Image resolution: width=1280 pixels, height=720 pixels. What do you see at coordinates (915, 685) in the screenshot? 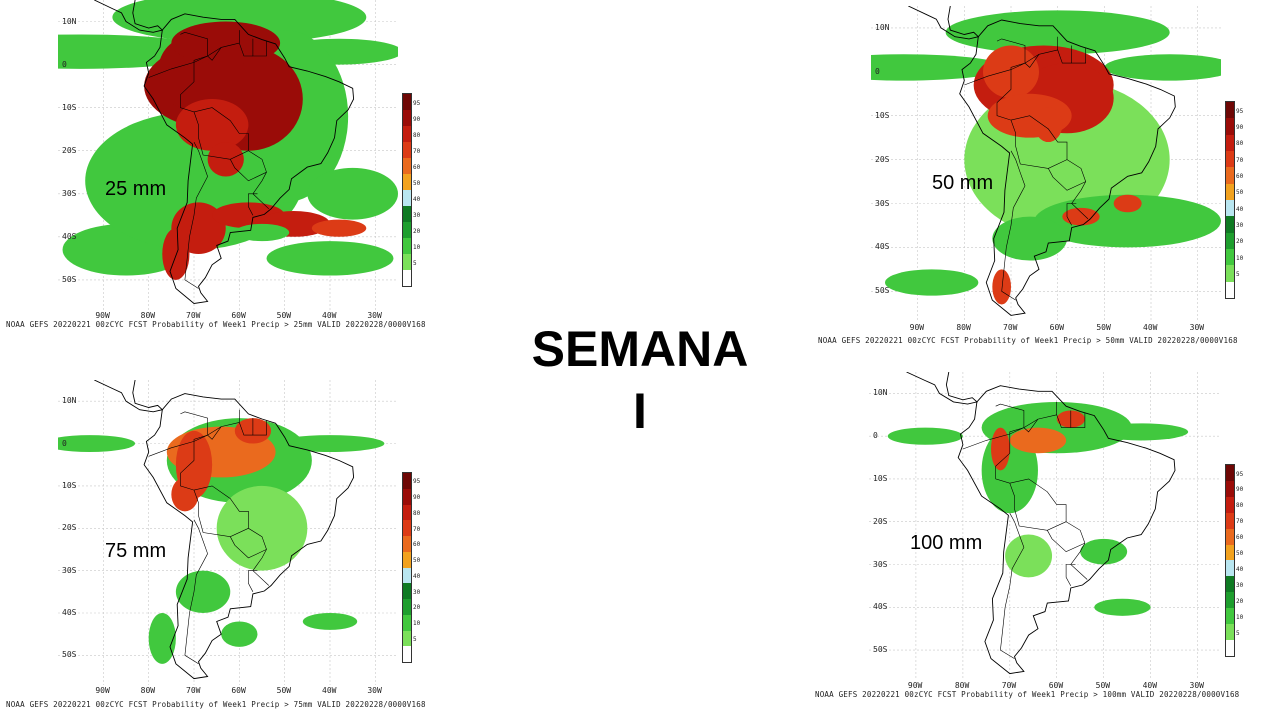
I see `lon-label: 90W` at bounding box center [915, 685].